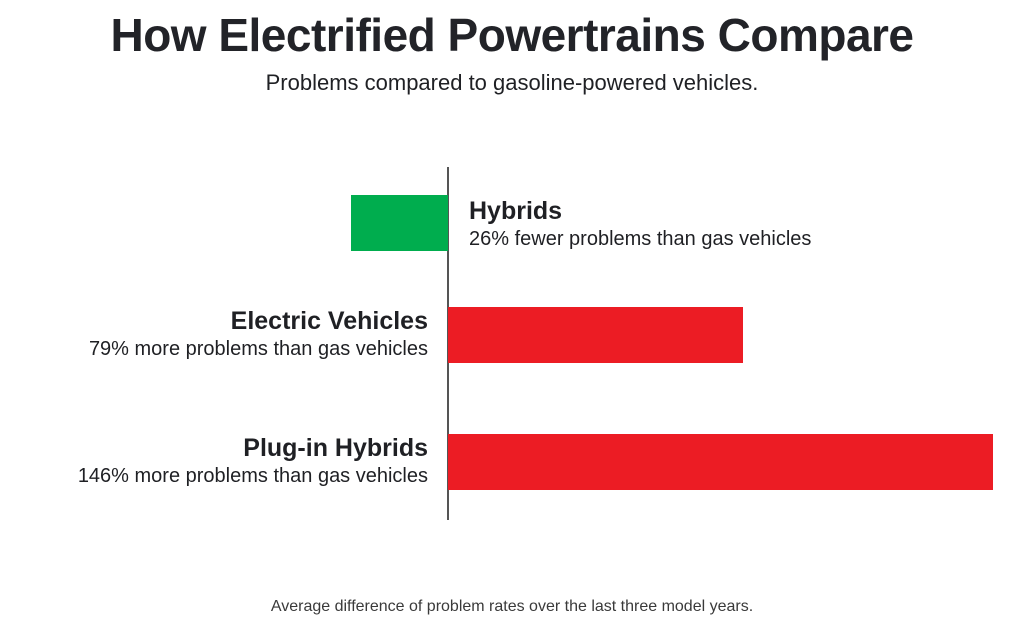 This screenshot has height=635, width=1024. I want to click on label-electric-vehicles-description: 79% more problems than gas vehicles, so click(258, 349).